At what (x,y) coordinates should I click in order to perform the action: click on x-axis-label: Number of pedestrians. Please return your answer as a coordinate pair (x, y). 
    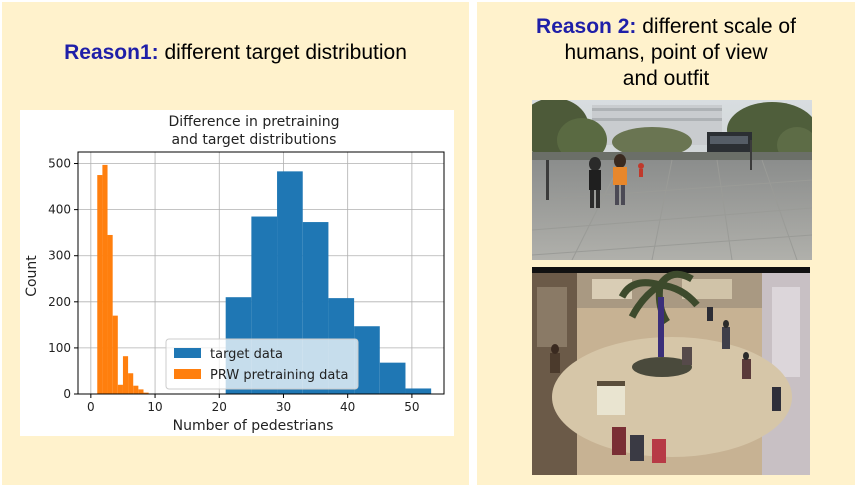
    Looking at the image, I should click on (253, 426).